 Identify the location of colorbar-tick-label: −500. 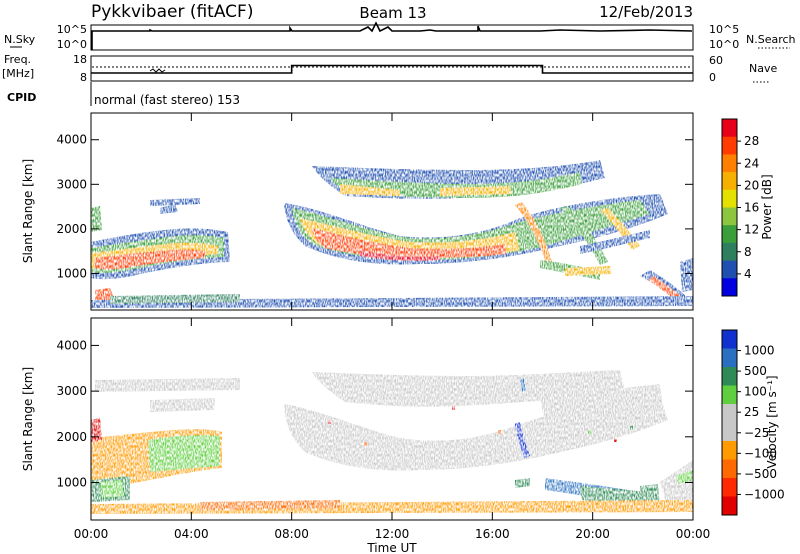
(760, 474).